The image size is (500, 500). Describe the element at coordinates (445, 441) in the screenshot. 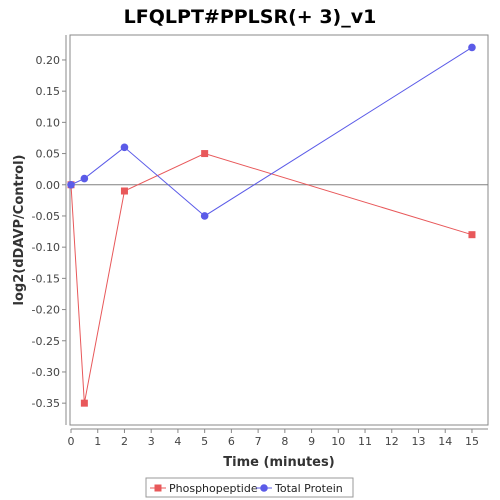

I see `x-tick-label: 14` at that location.